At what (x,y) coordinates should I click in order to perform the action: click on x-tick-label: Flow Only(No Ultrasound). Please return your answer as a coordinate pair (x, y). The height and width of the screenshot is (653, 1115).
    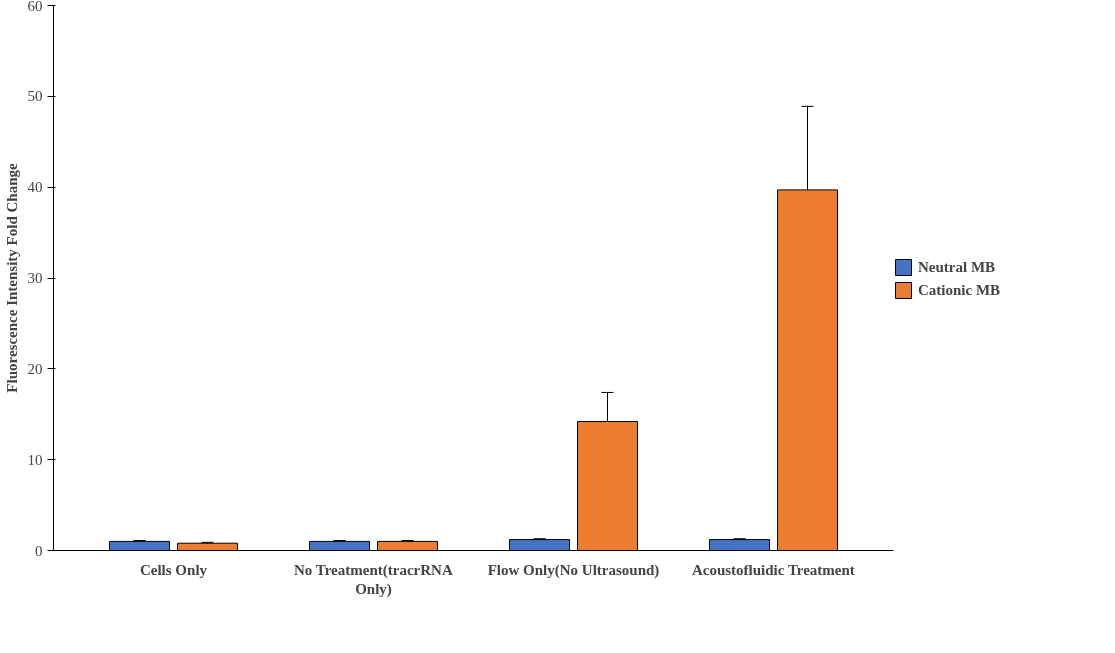
    Looking at the image, I should click on (573, 570).